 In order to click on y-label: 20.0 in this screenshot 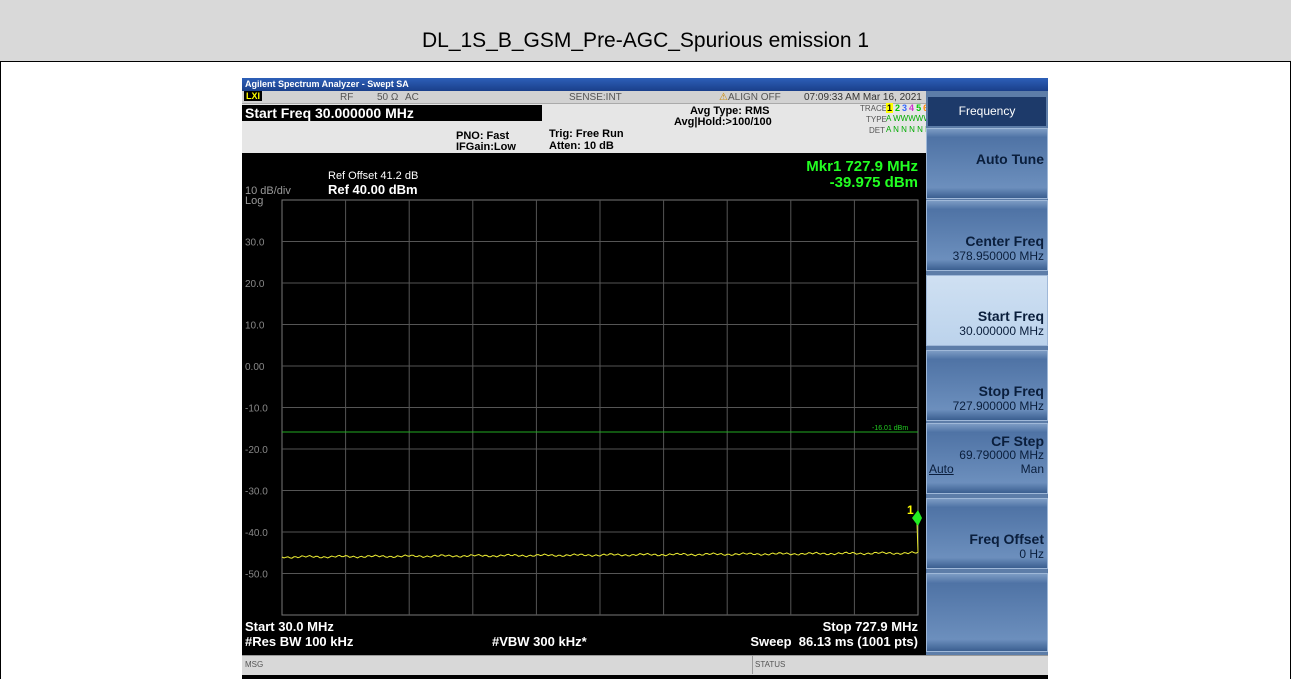, I will do `click(255, 284)`.